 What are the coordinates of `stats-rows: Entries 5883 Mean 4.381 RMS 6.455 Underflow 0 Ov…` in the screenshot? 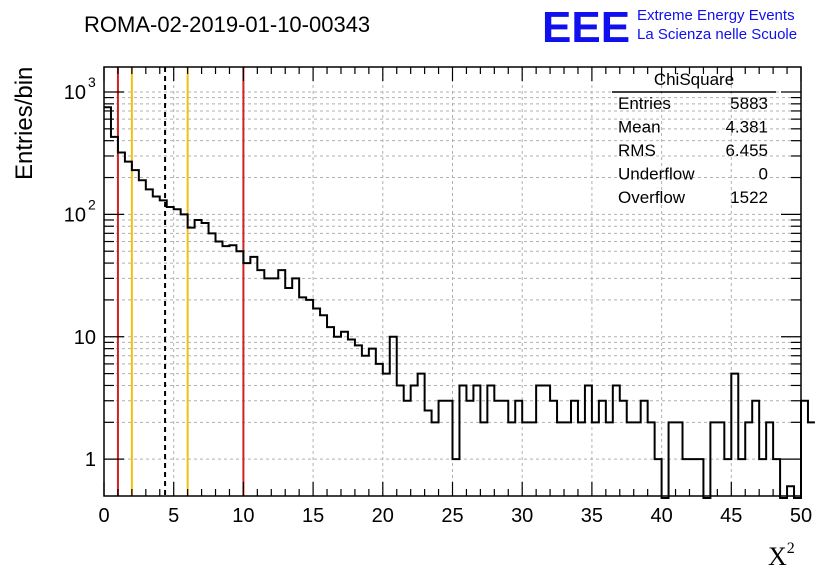 It's located at (693, 150).